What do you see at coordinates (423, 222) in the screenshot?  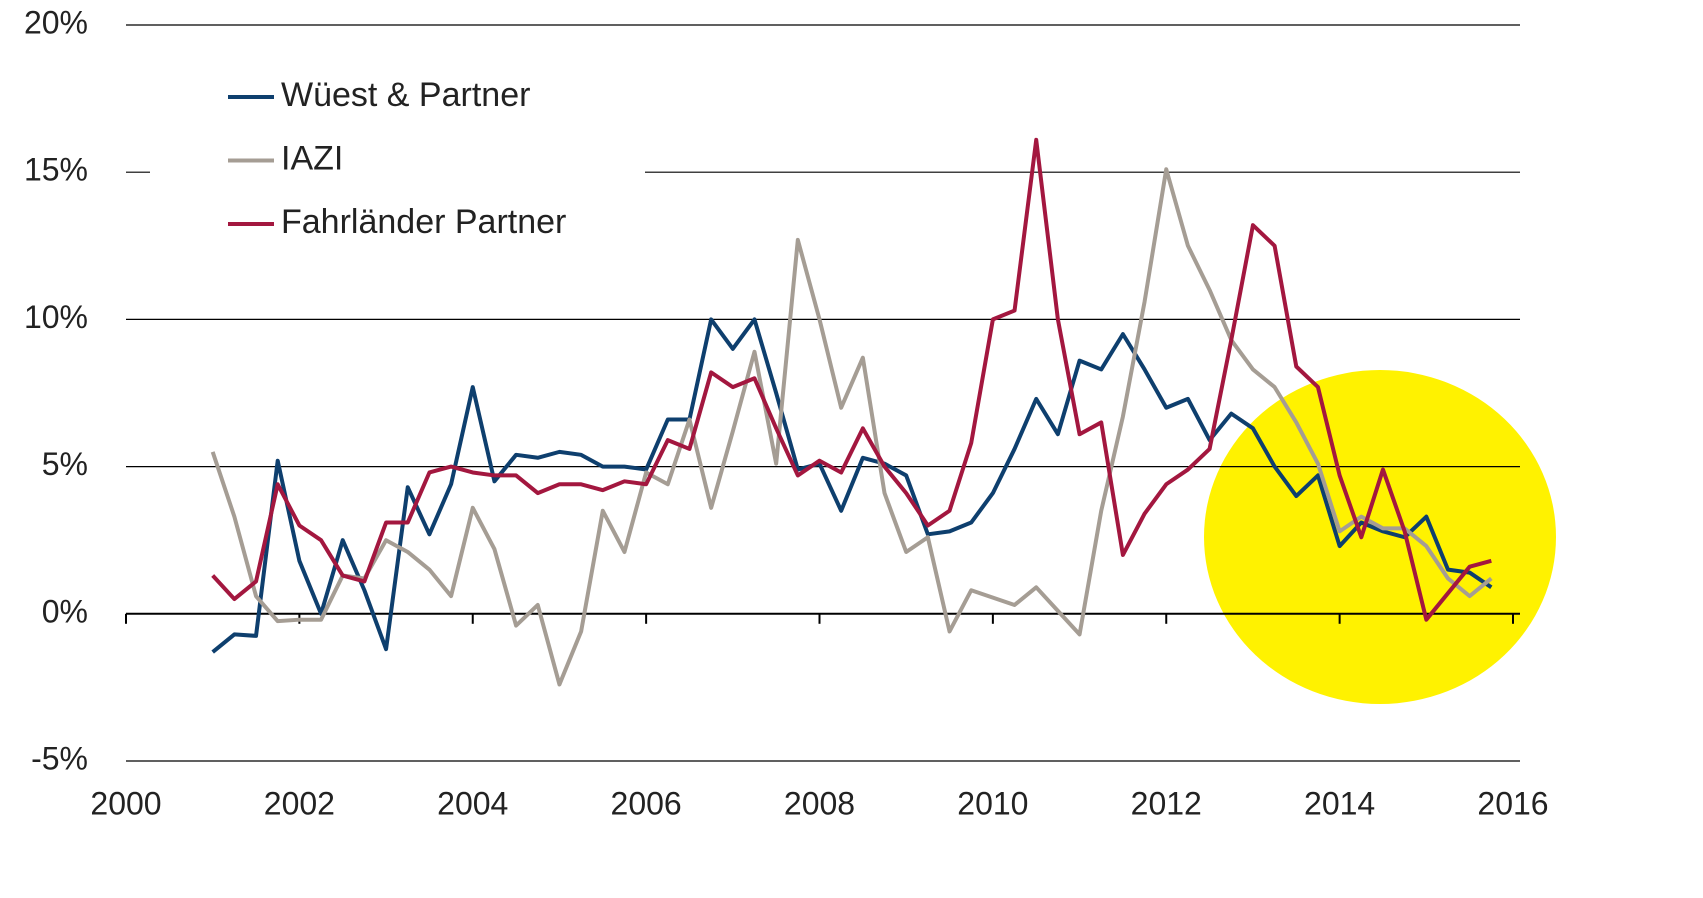 I see `legend-label: Fahrländer Partner` at bounding box center [423, 222].